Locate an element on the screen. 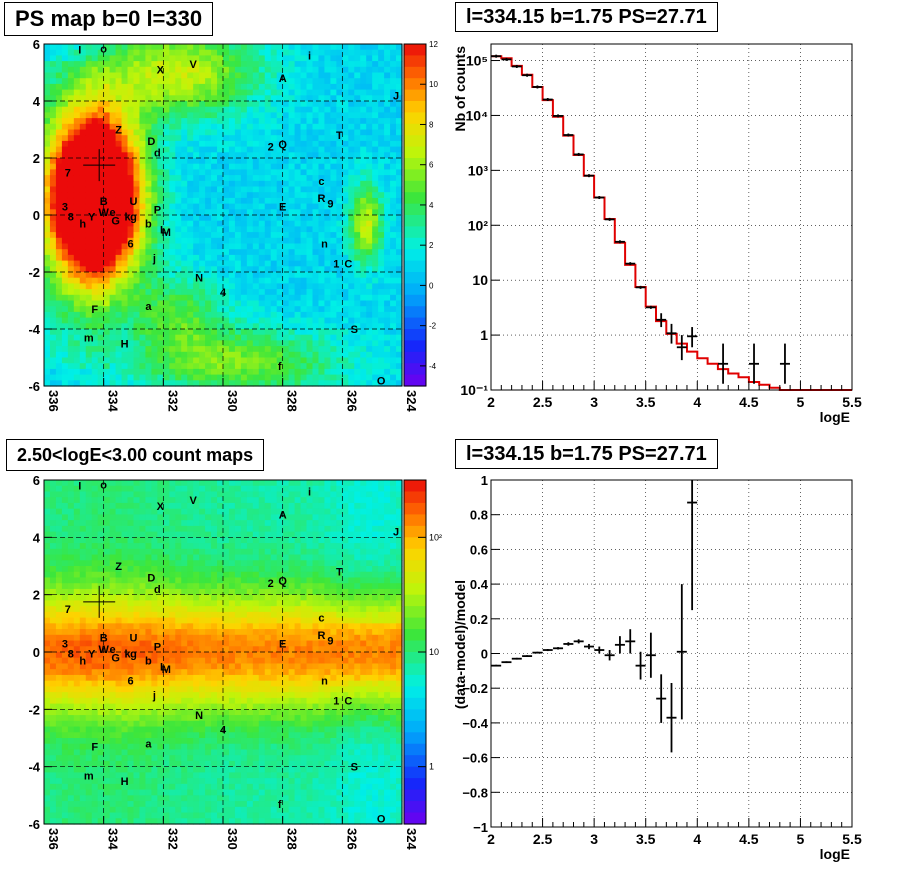 The width and height of the screenshot is (898, 871). y-tick-label: -2 is located at coordinates (34, 272).